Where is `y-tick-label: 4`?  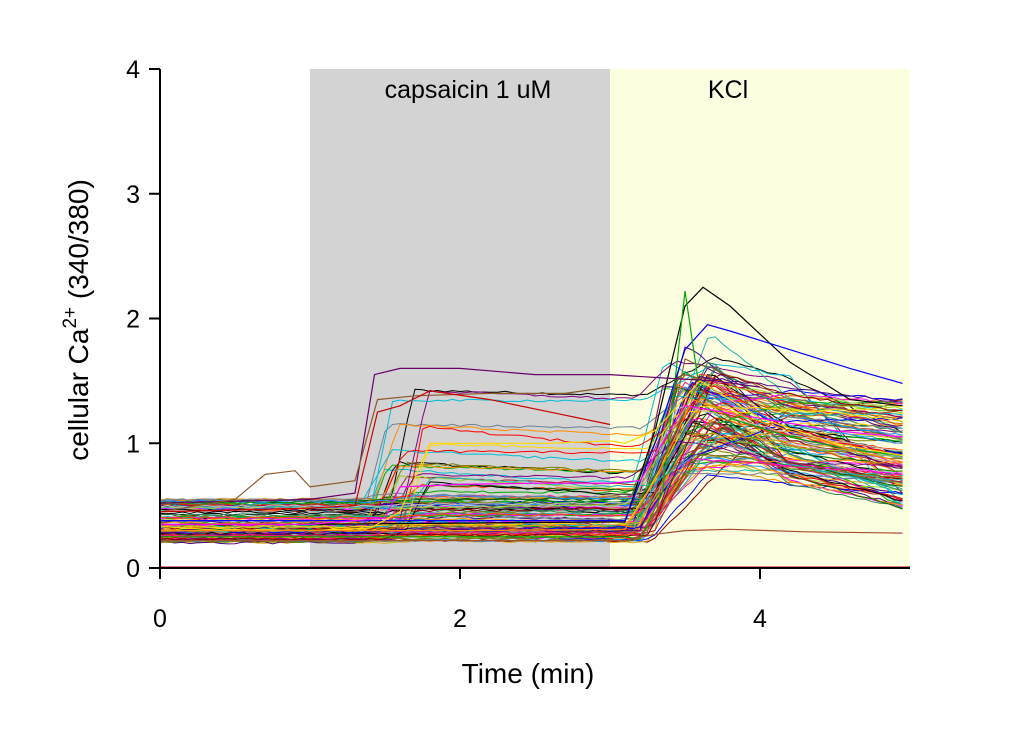 y-tick-label: 4 is located at coordinates (133, 70).